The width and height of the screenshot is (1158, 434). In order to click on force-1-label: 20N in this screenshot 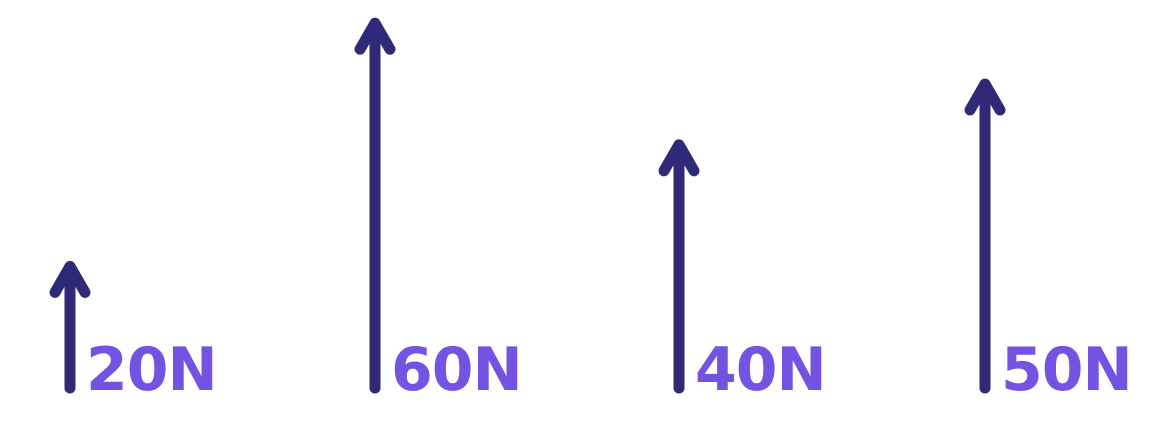, I will do `click(151, 370)`.